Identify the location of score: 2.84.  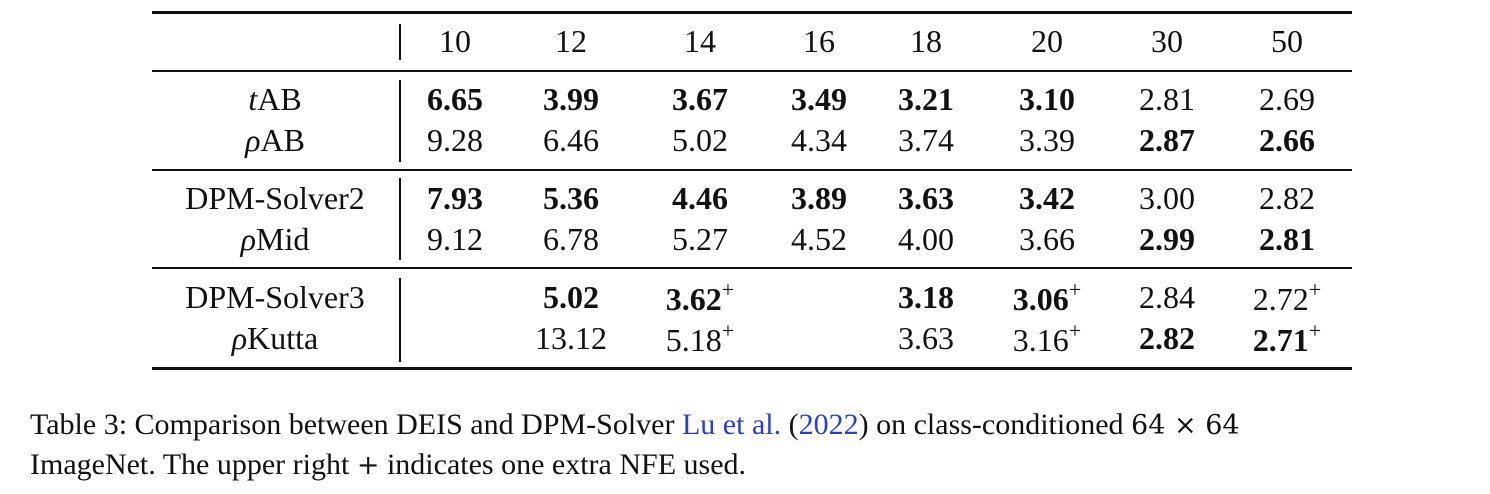
(1167, 297).